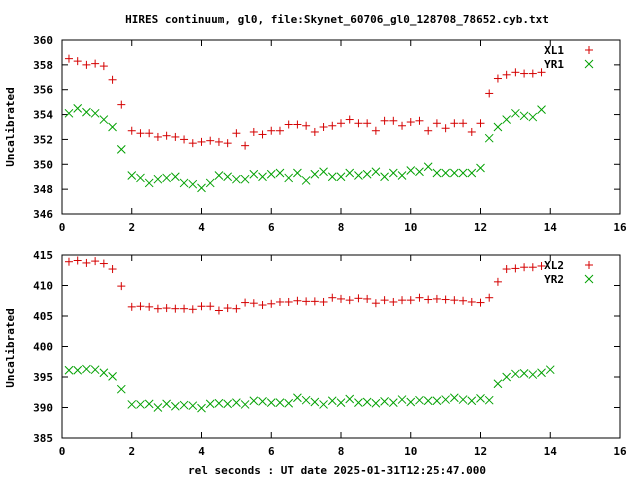 This screenshot has width=640, height=480. What do you see at coordinates (554, 265) in the screenshot?
I see `legend-label-xl2: XL2` at bounding box center [554, 265].